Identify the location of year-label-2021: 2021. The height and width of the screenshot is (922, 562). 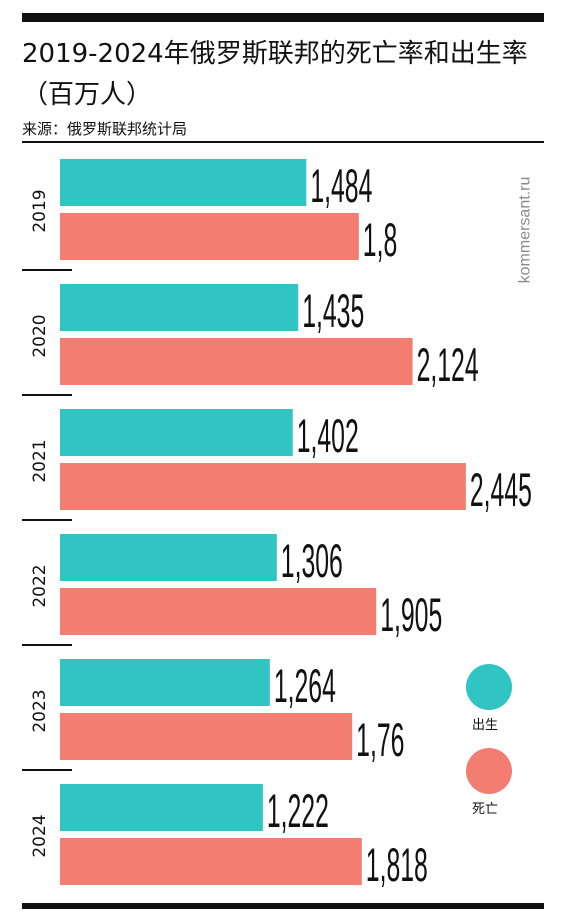
(40, 460).